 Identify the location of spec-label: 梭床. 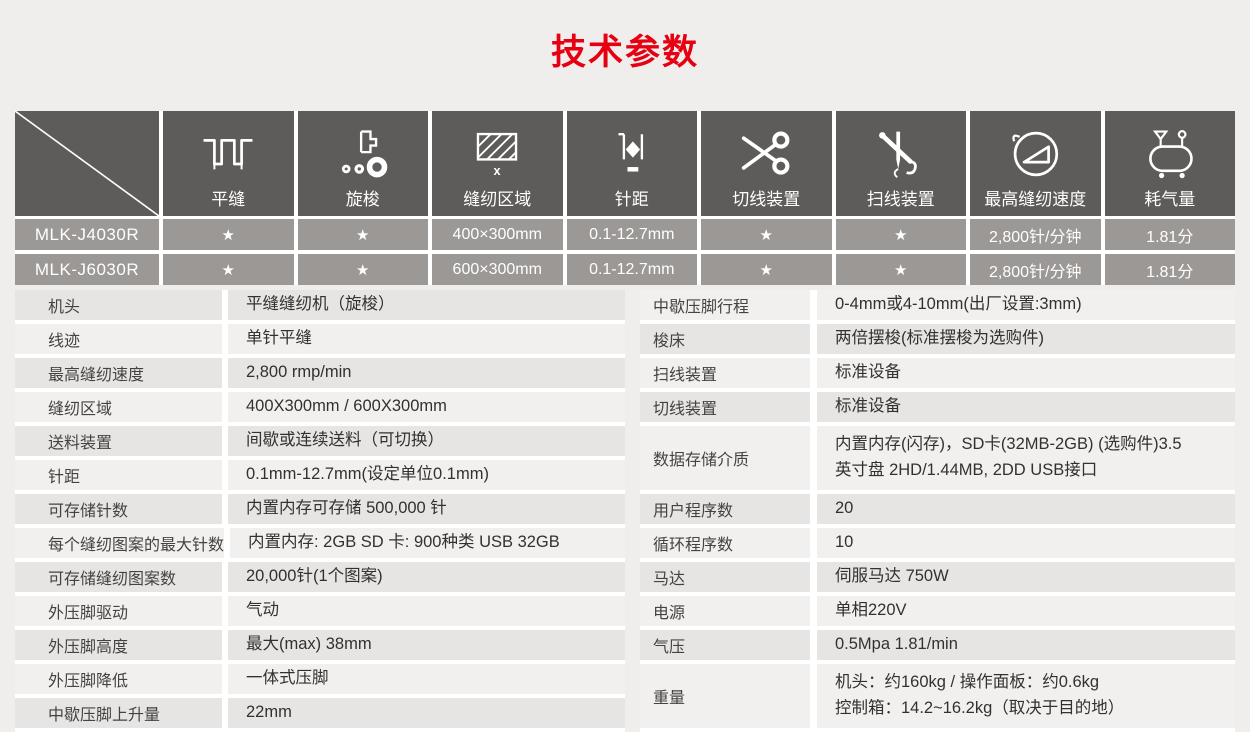
(725, 339).